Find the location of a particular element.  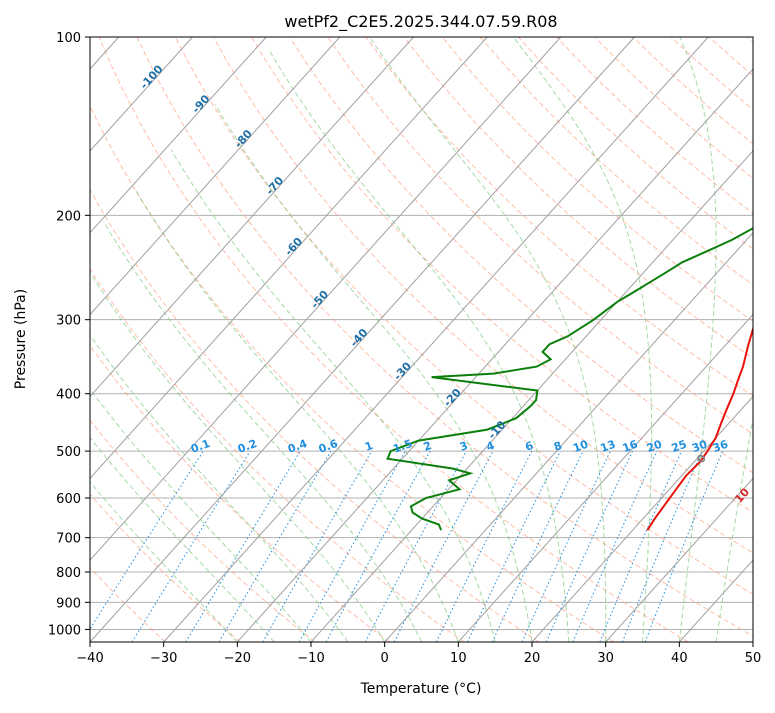

x-tick-label: 0 is located at coordinates (385, 658).